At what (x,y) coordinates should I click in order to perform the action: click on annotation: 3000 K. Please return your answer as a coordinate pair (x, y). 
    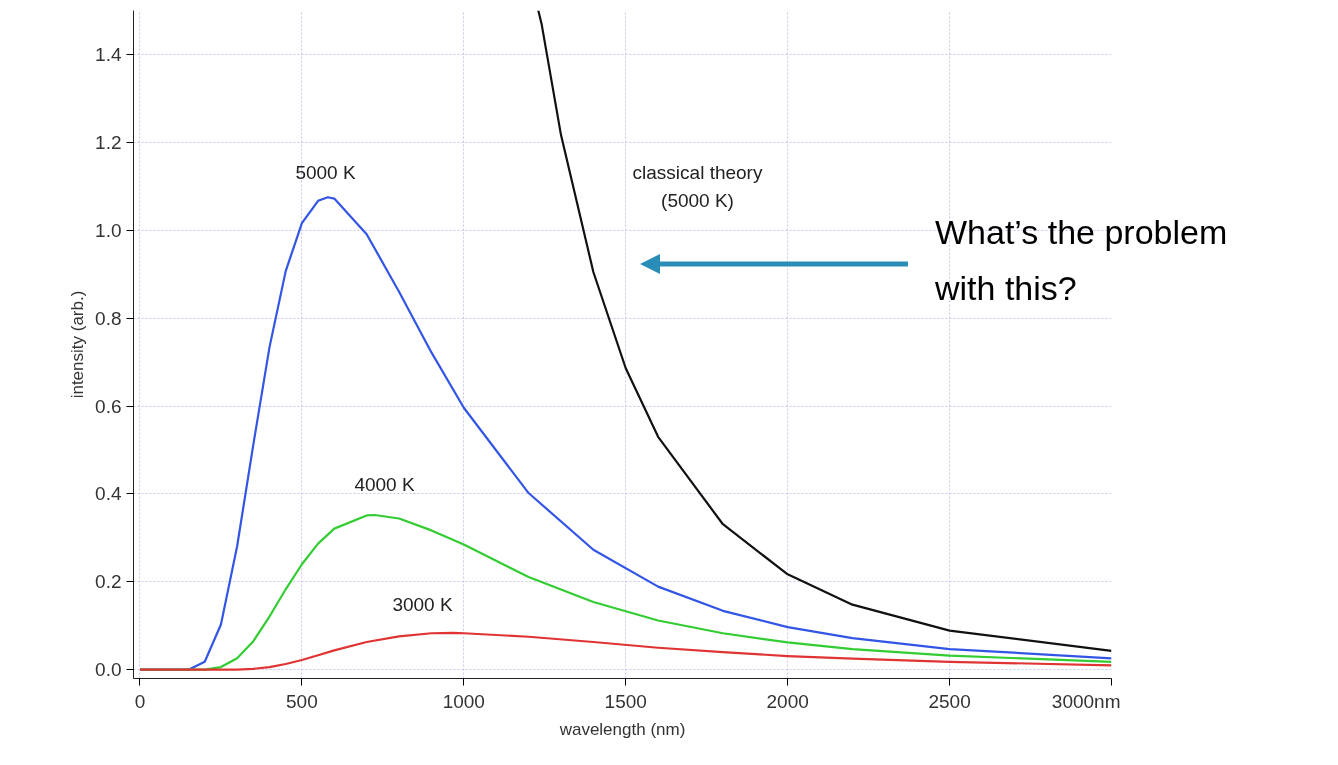
    Looking at the image, I should click on (422, 604).